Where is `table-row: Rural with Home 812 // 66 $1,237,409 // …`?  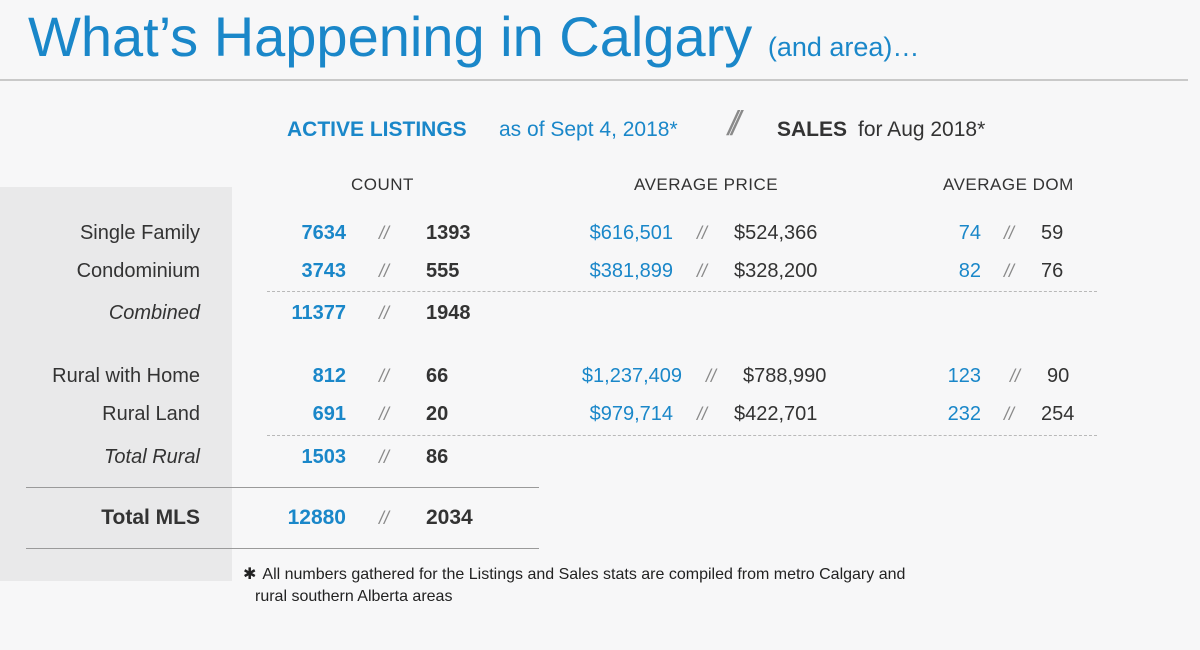 table-row: Rural with Home 812 // 66 $1,237,409 // … is located at coordinates (600, 376).